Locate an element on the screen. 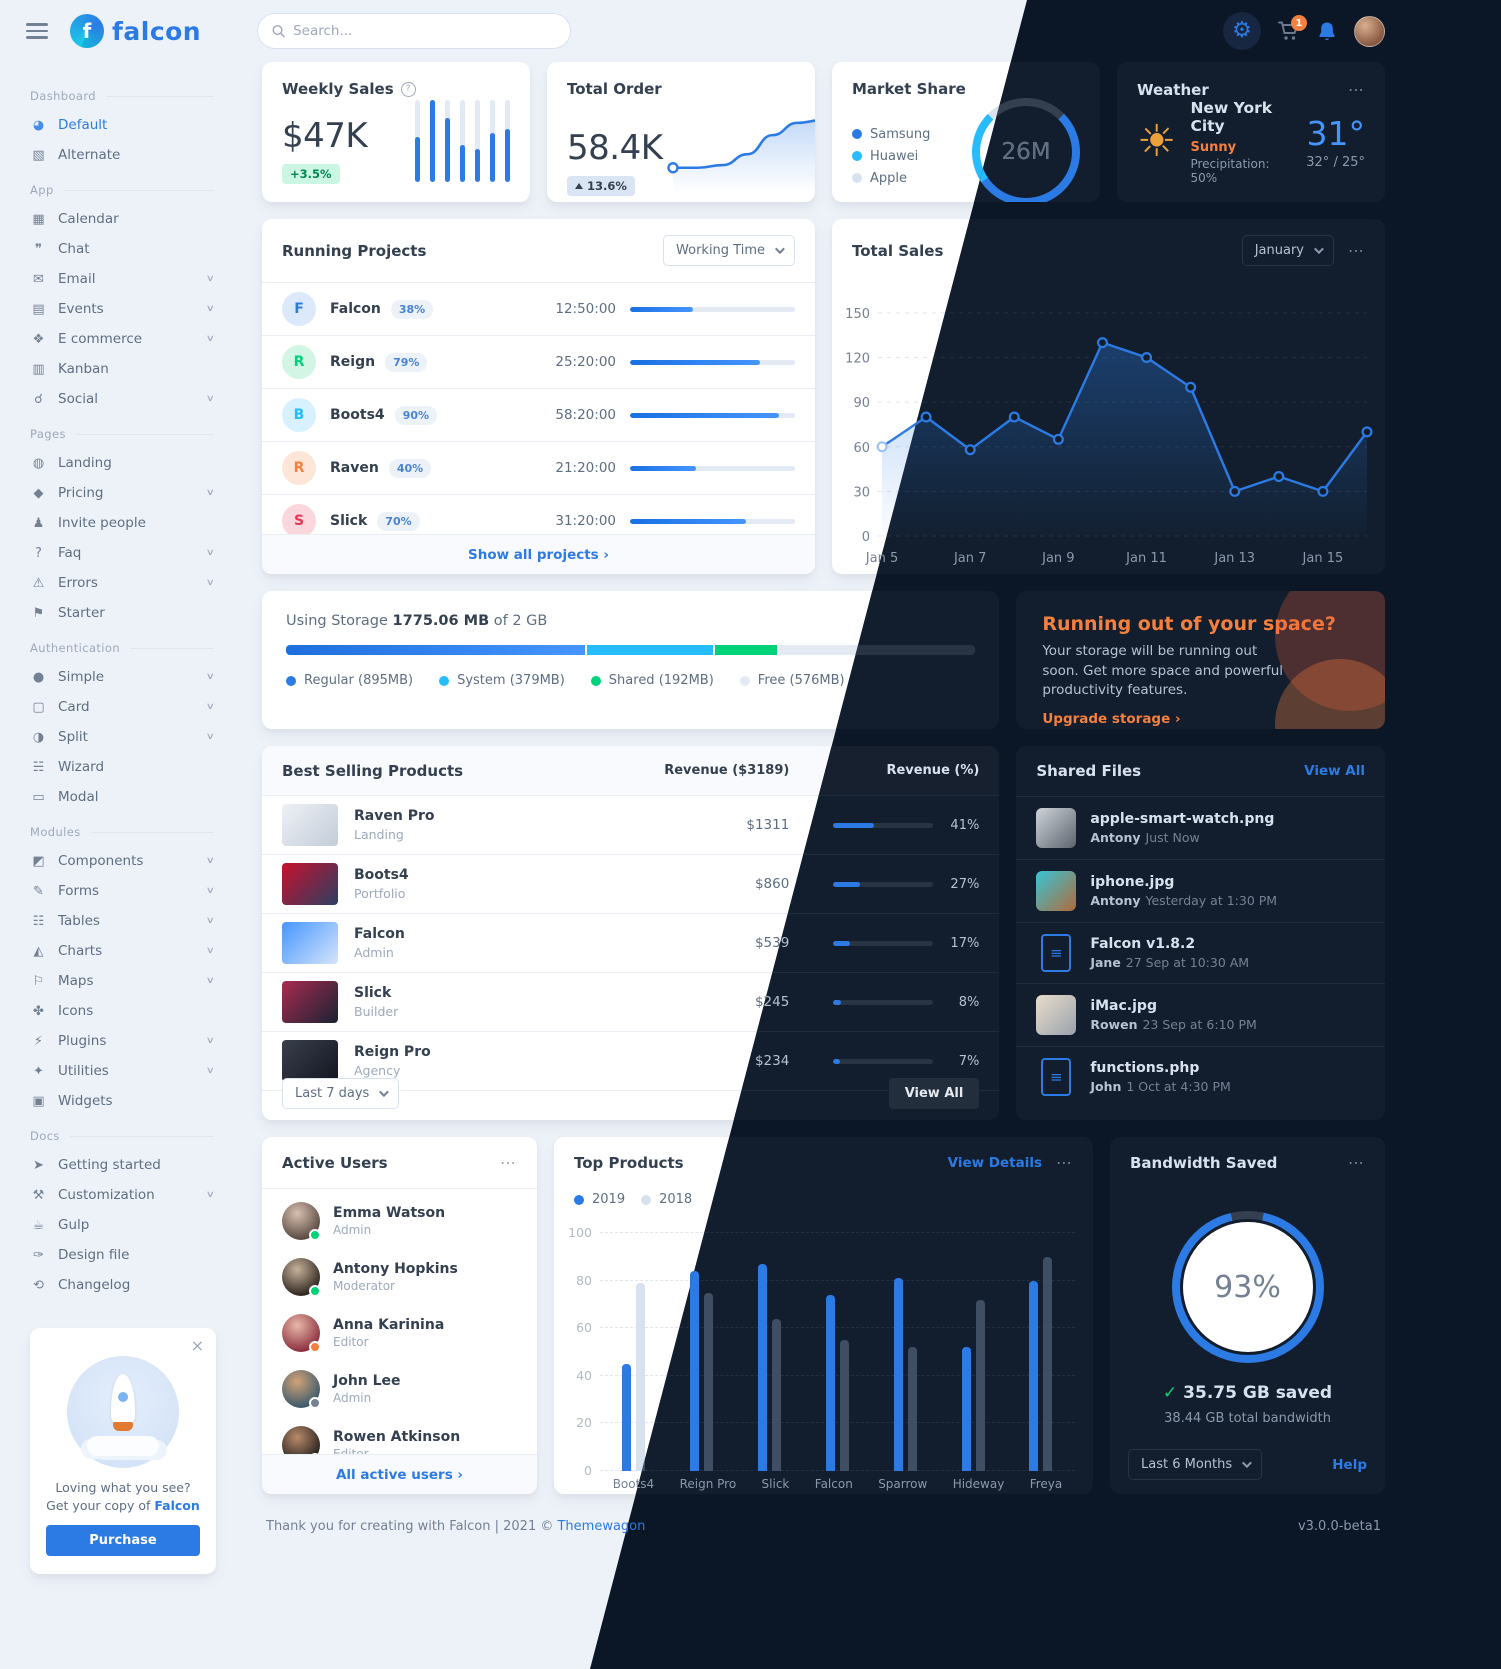 The image size is (1501, 1669). upgrade-storage-link: Upgrade storage › is located at coordinates (1111, 718).